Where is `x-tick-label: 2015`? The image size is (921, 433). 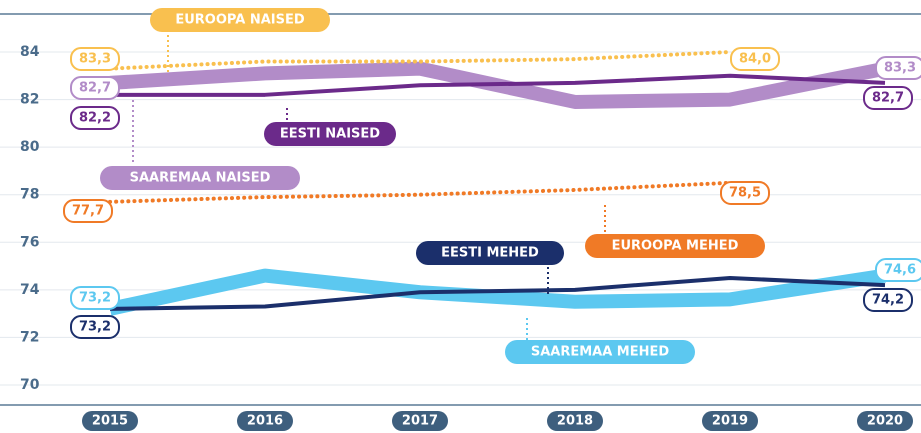 x-tick-label: 2015 is located at coordinates (110, 421).